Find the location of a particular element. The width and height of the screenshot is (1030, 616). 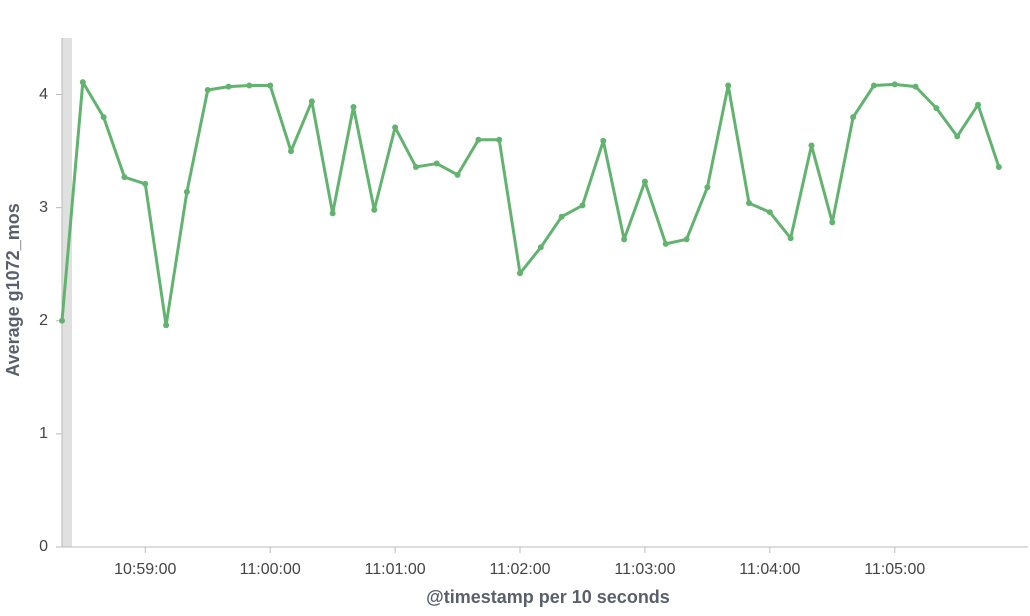

y-tick-label: 4 is located at coordinates (43, 94).